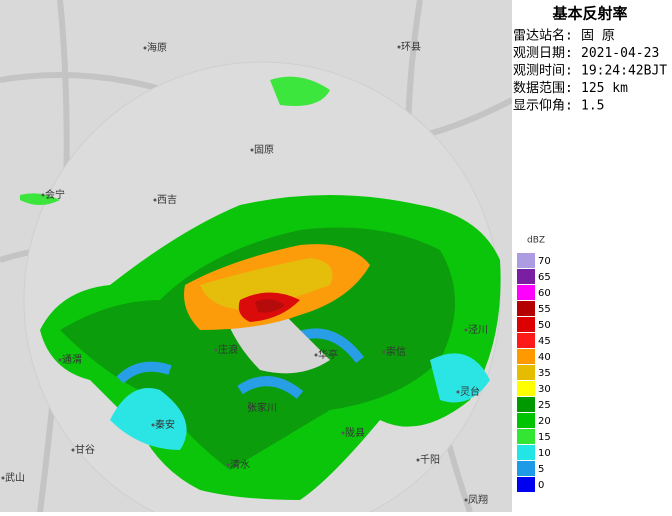  Describe the element at coordinates (543, 106) in the screenshot. I see `info-label: 显示仰角:` at that location.